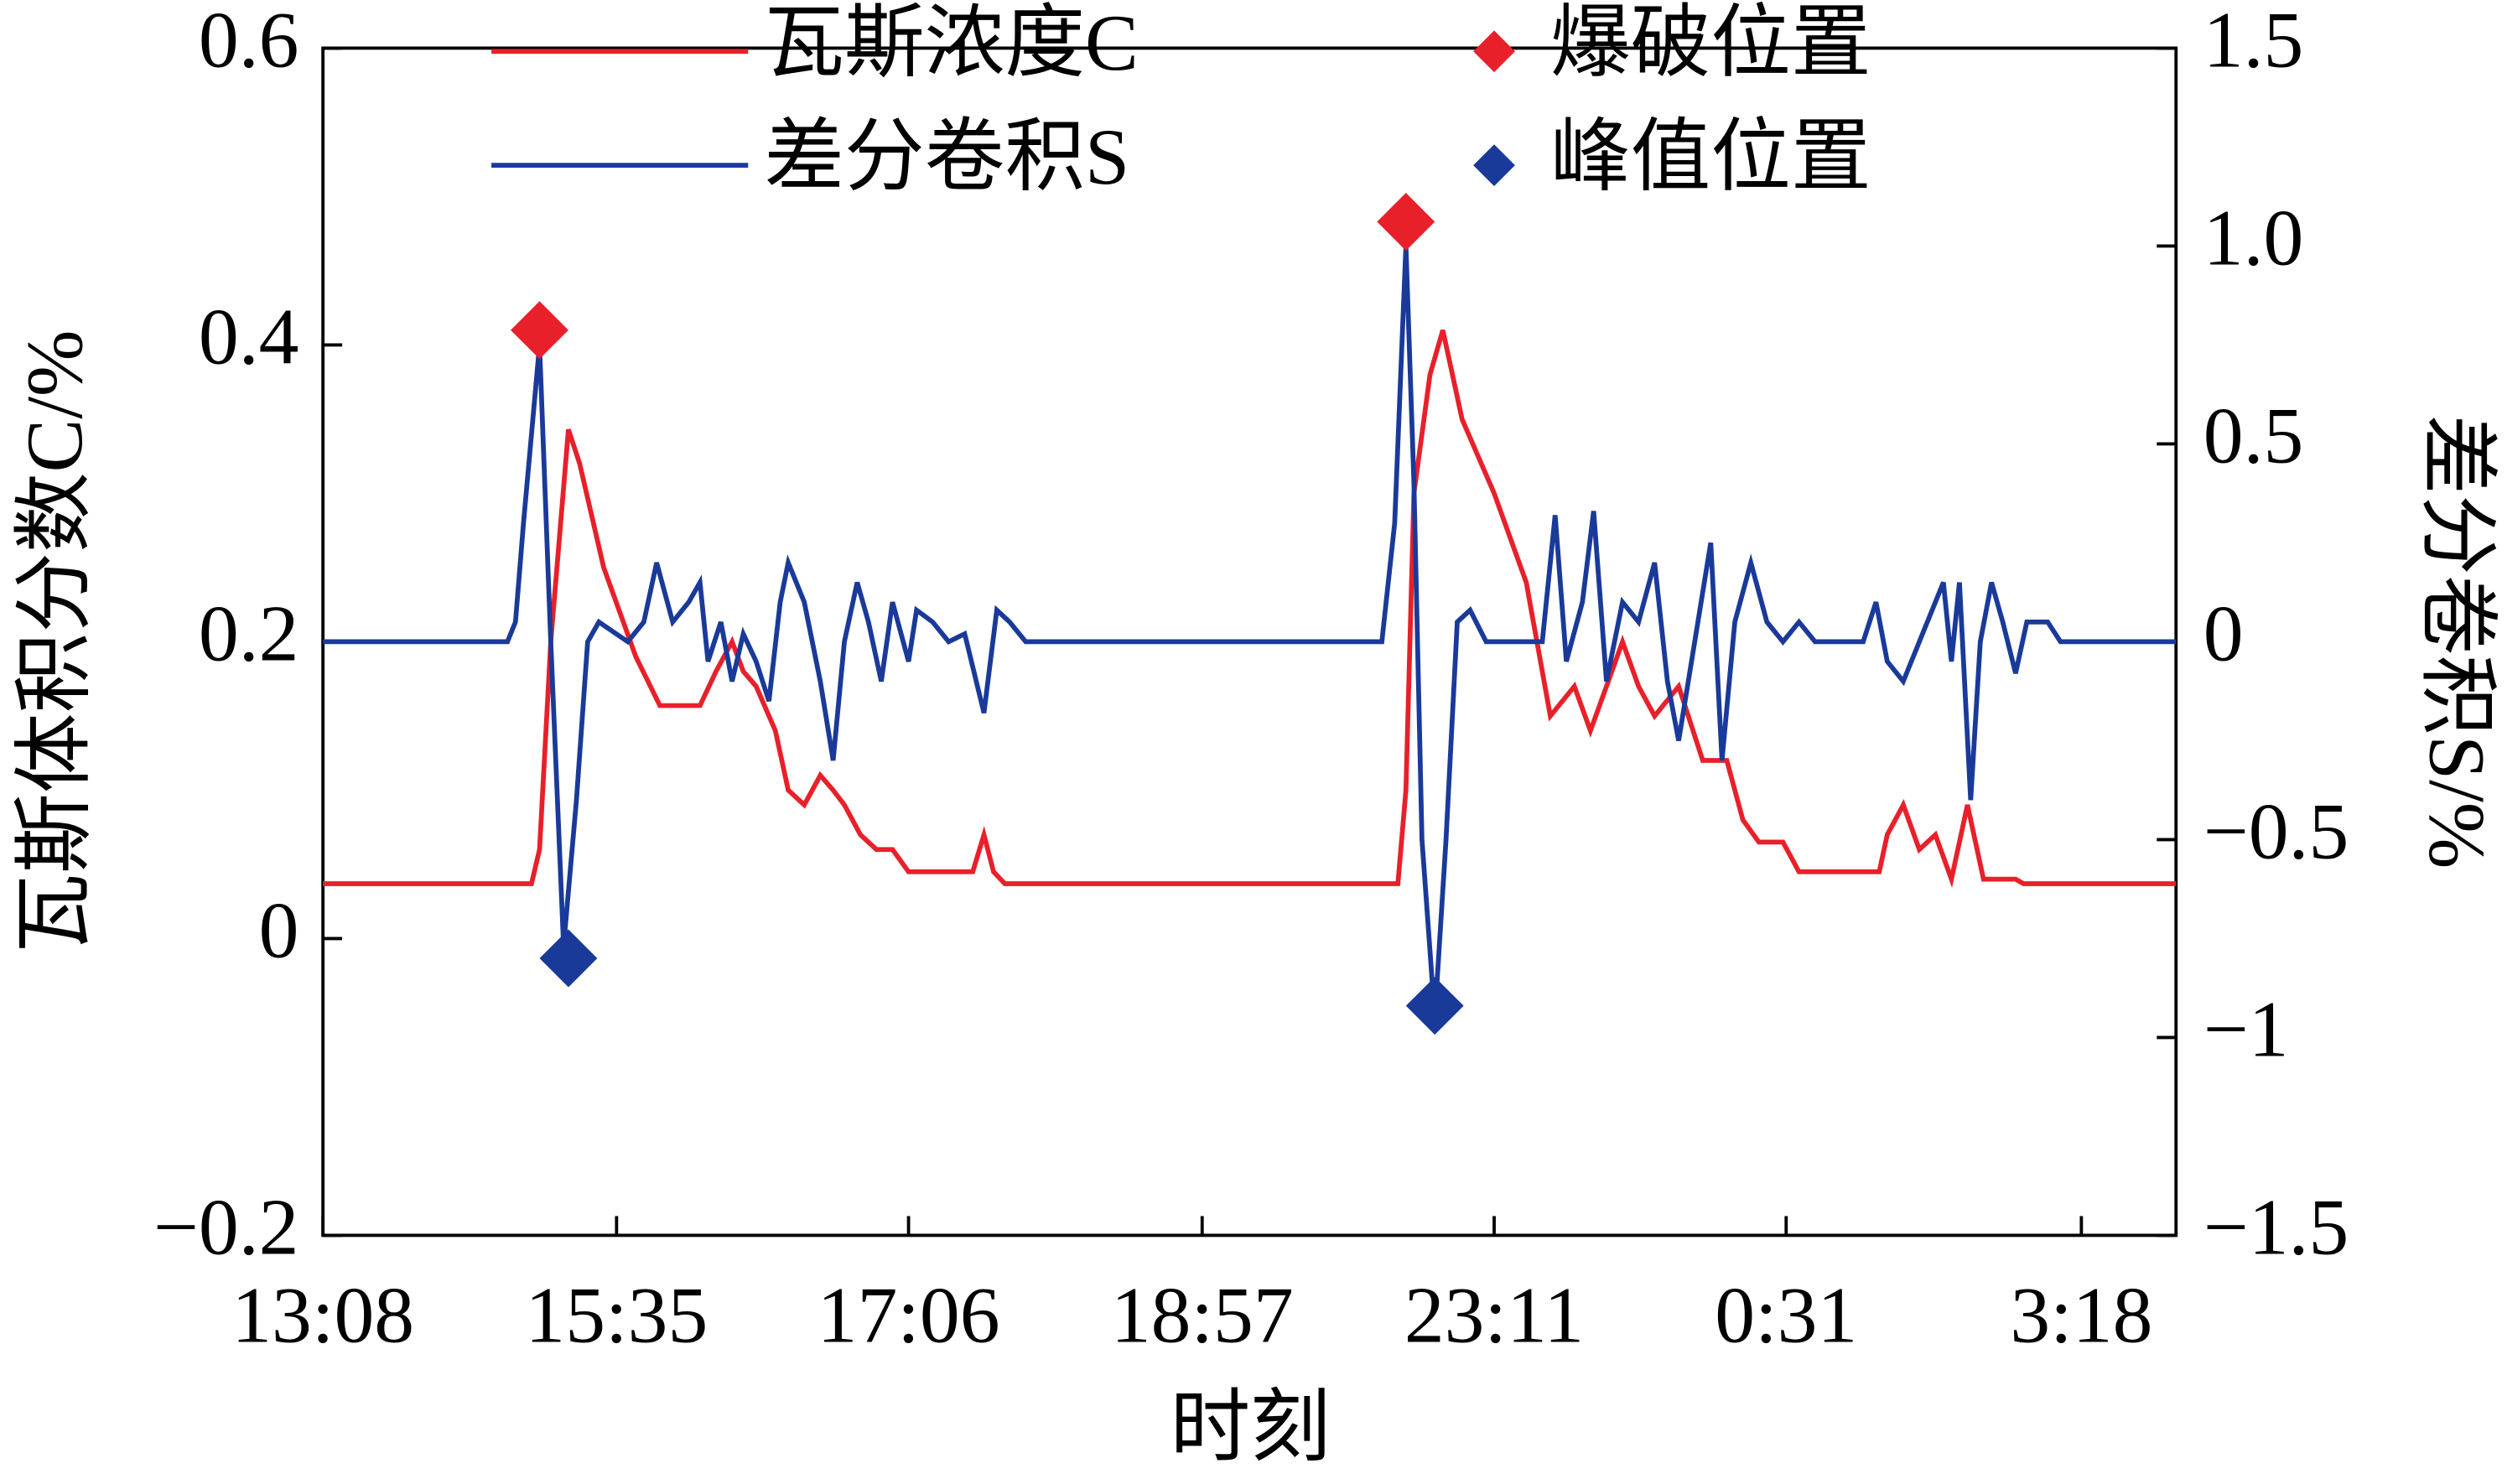 The height and width of the screenshot is (1484, 2507). Describe the element at coordinates (2246, 1028) in the screenshot. I see `y2-tick-label: −1` at that location.